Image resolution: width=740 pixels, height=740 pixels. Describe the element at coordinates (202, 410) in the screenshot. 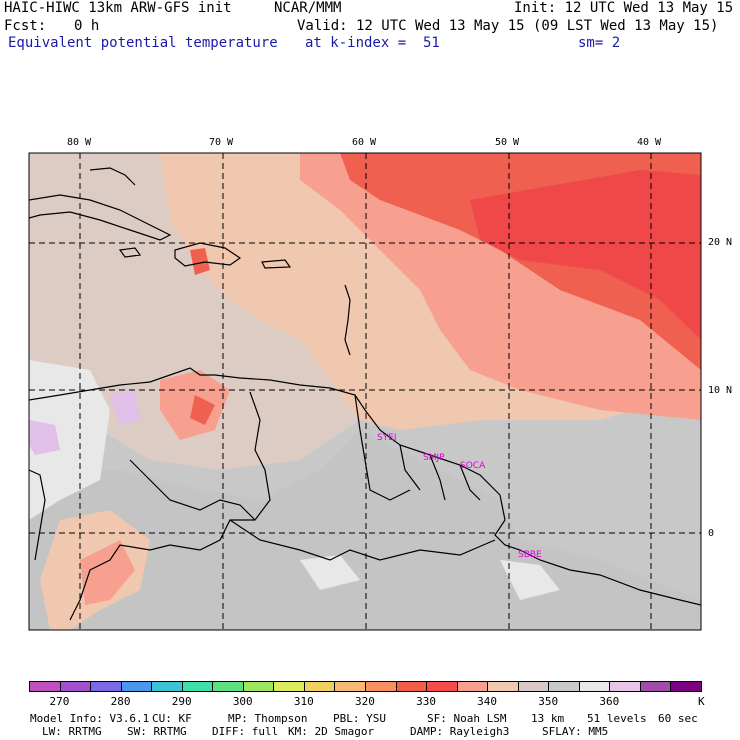

I see `venezuela-red-field` at that location.